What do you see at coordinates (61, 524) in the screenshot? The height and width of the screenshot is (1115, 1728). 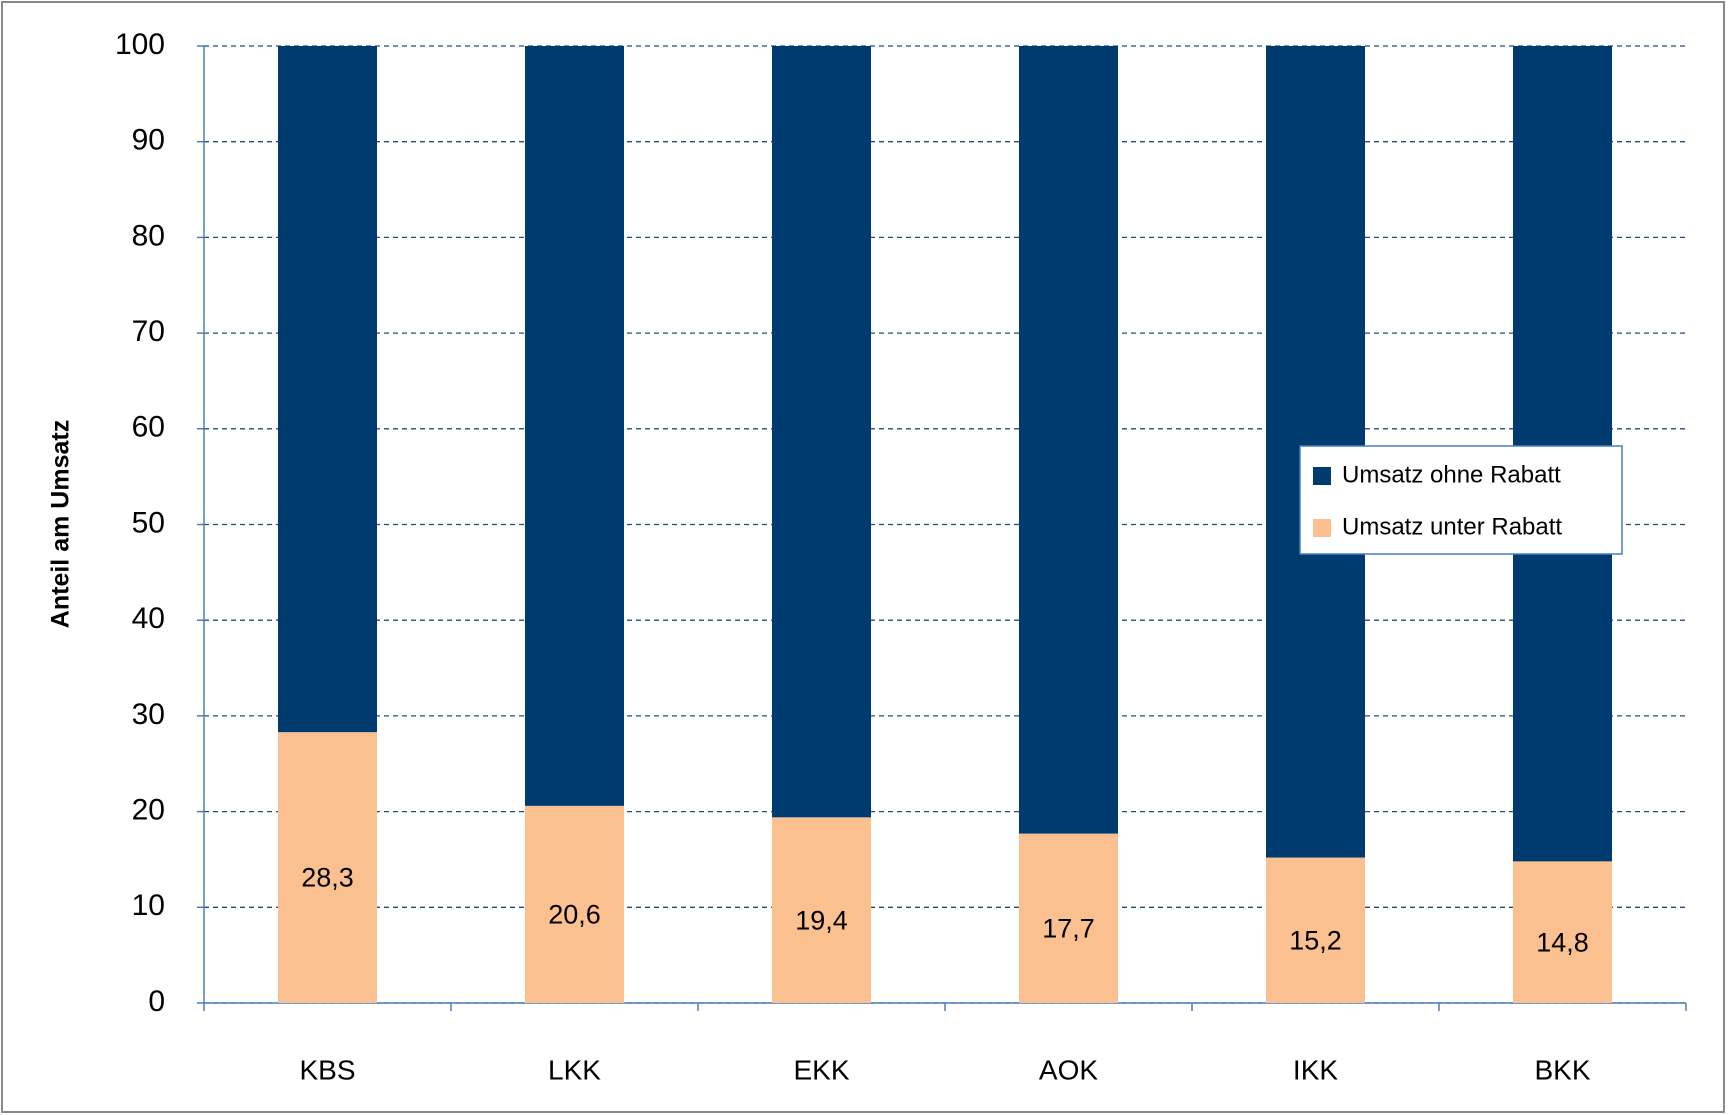 I see `y-axis-label: Anteil am Umsatz` at bounding box center [61, 524].